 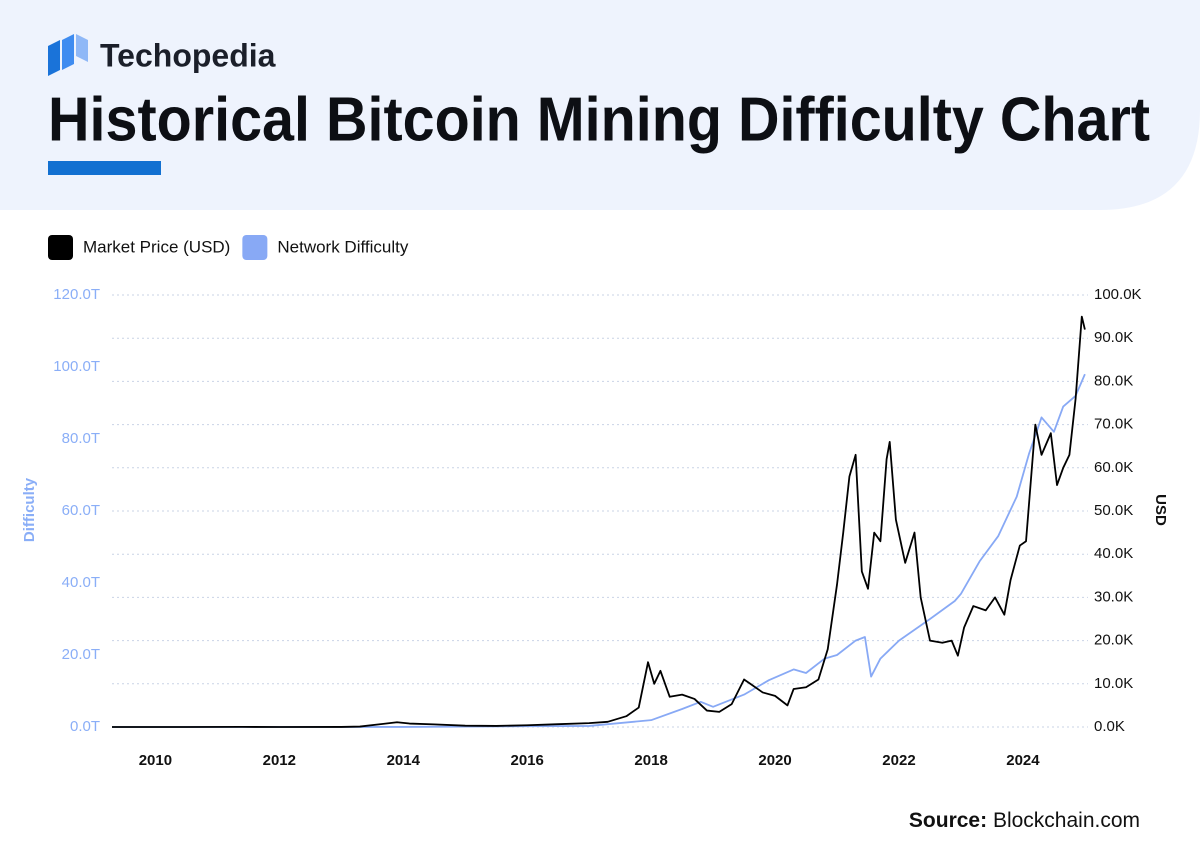 I want to click on legend: Market Price (USD) Network Difficulty, so click(x=228, y=247).